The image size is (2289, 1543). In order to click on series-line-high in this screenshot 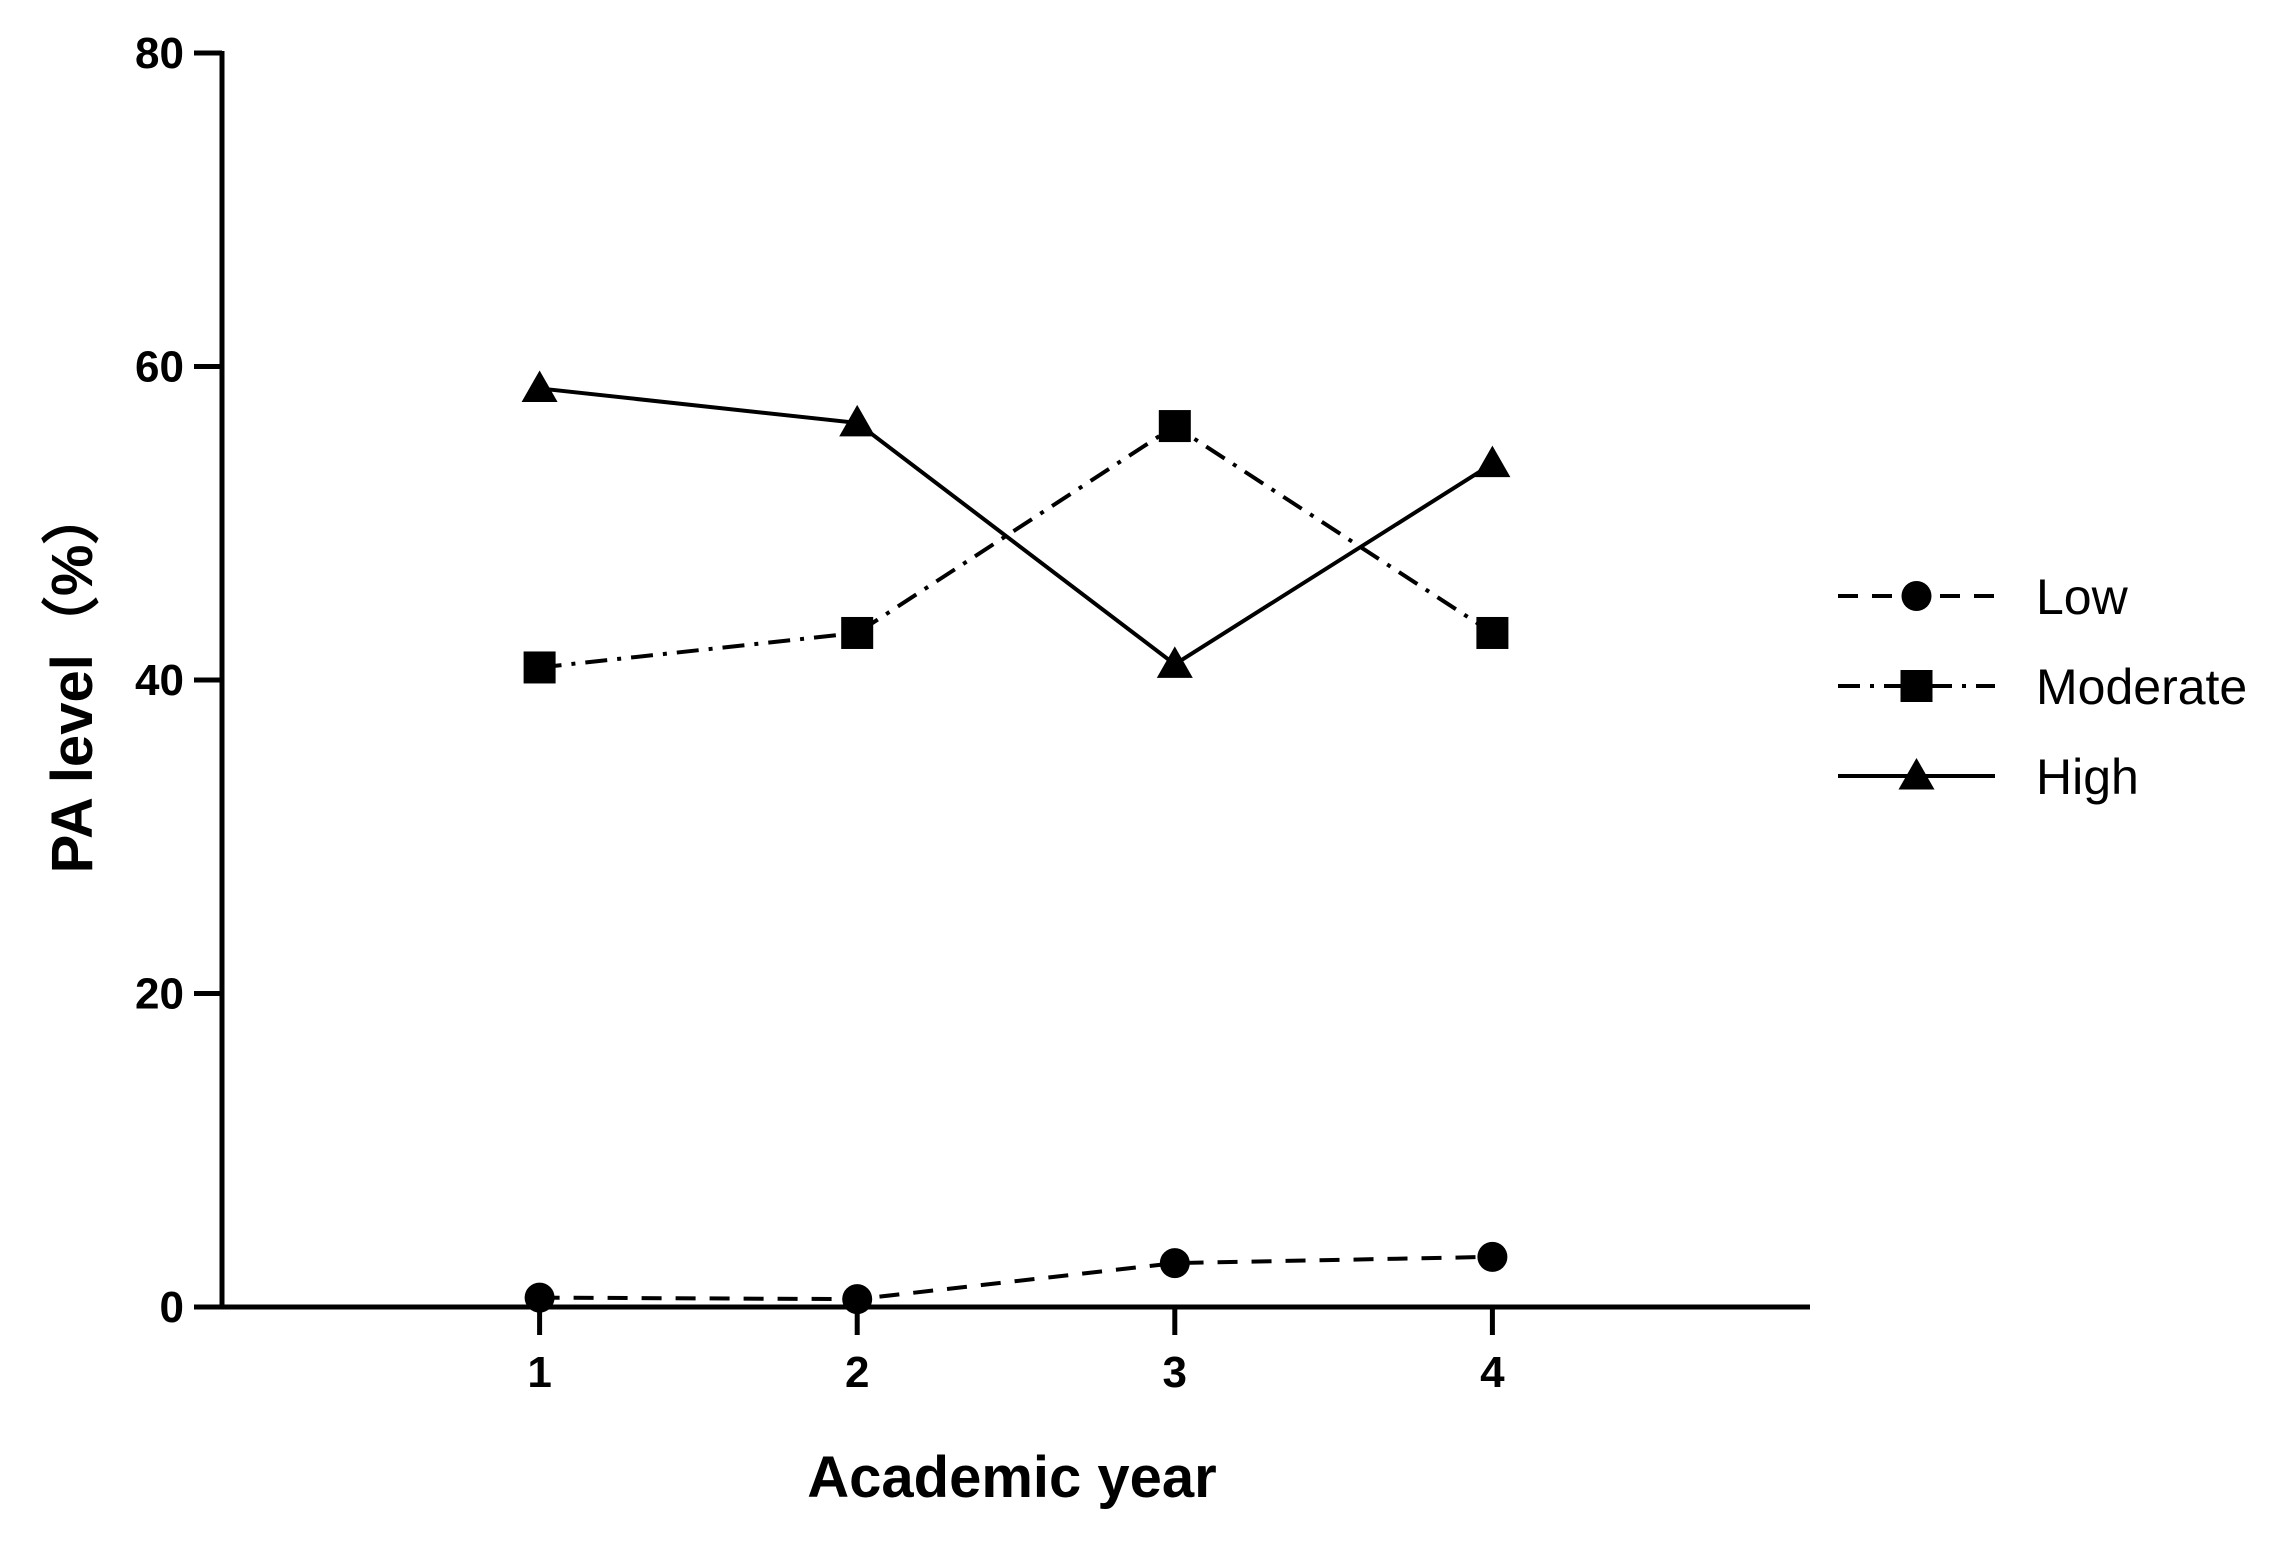, I will do `click(1016, 526)`.